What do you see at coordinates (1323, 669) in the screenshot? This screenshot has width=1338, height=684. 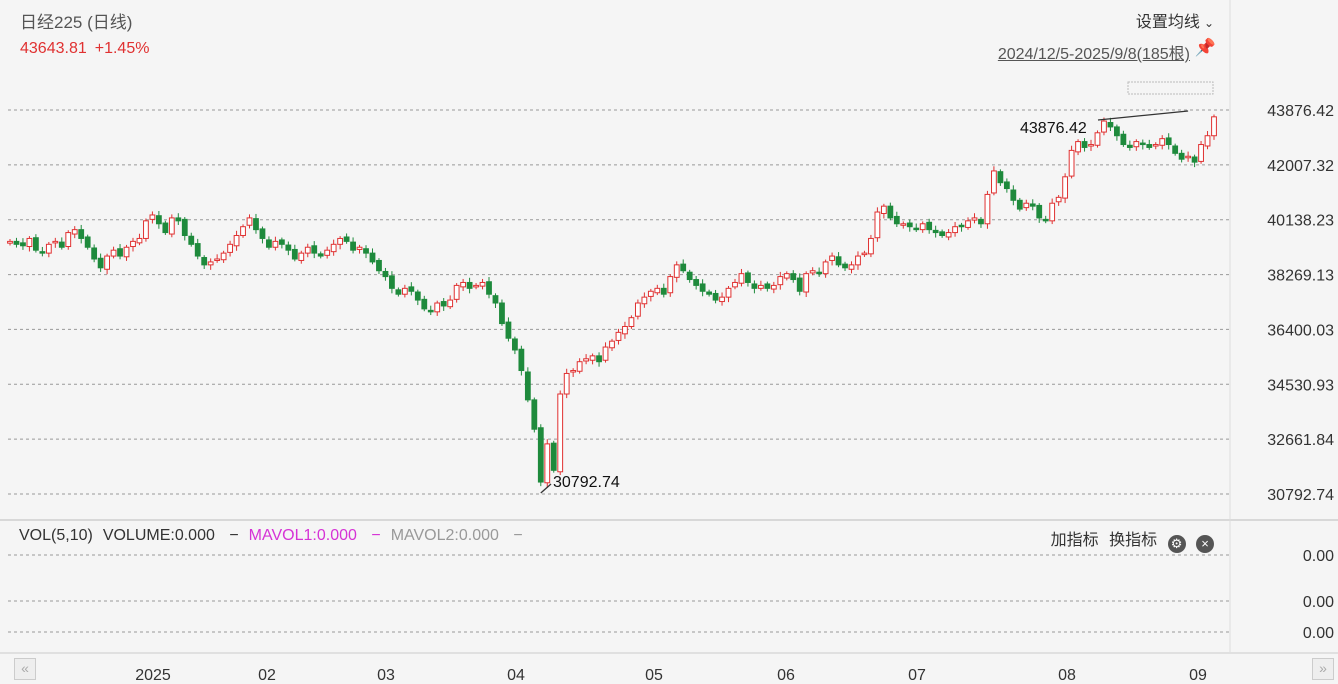 I see `scroll-right-icon: »` at bounding box center [1323, 669].